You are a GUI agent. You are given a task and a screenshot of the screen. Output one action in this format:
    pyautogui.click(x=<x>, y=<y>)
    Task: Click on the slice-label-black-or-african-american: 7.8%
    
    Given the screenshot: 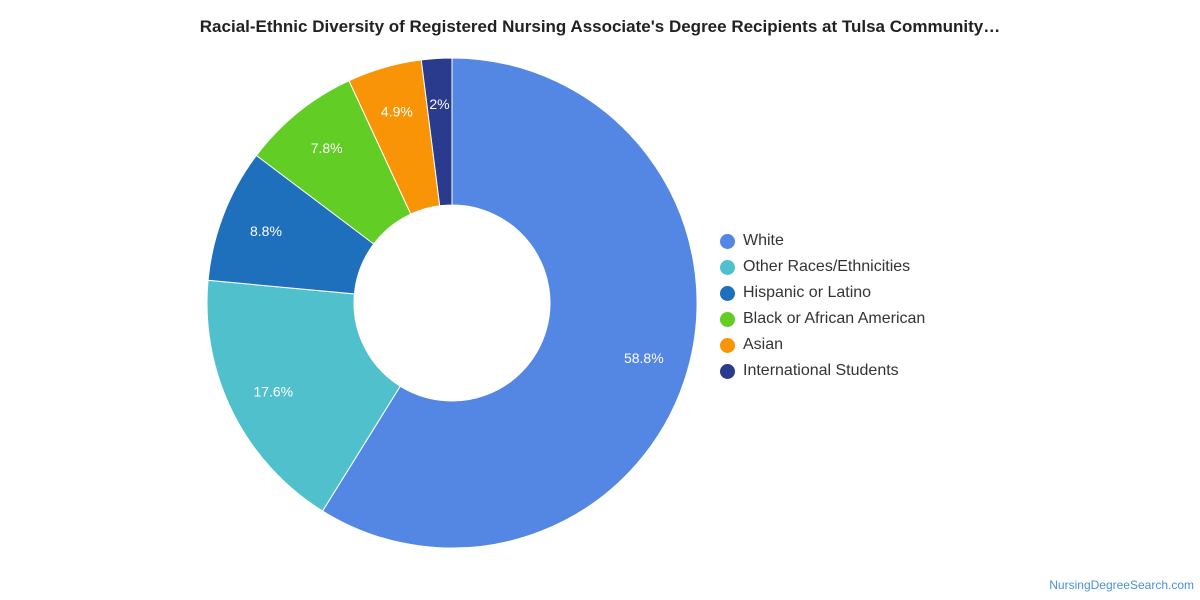 What is the action you would take?
    pyautogui.click(x=327, y=148)
    